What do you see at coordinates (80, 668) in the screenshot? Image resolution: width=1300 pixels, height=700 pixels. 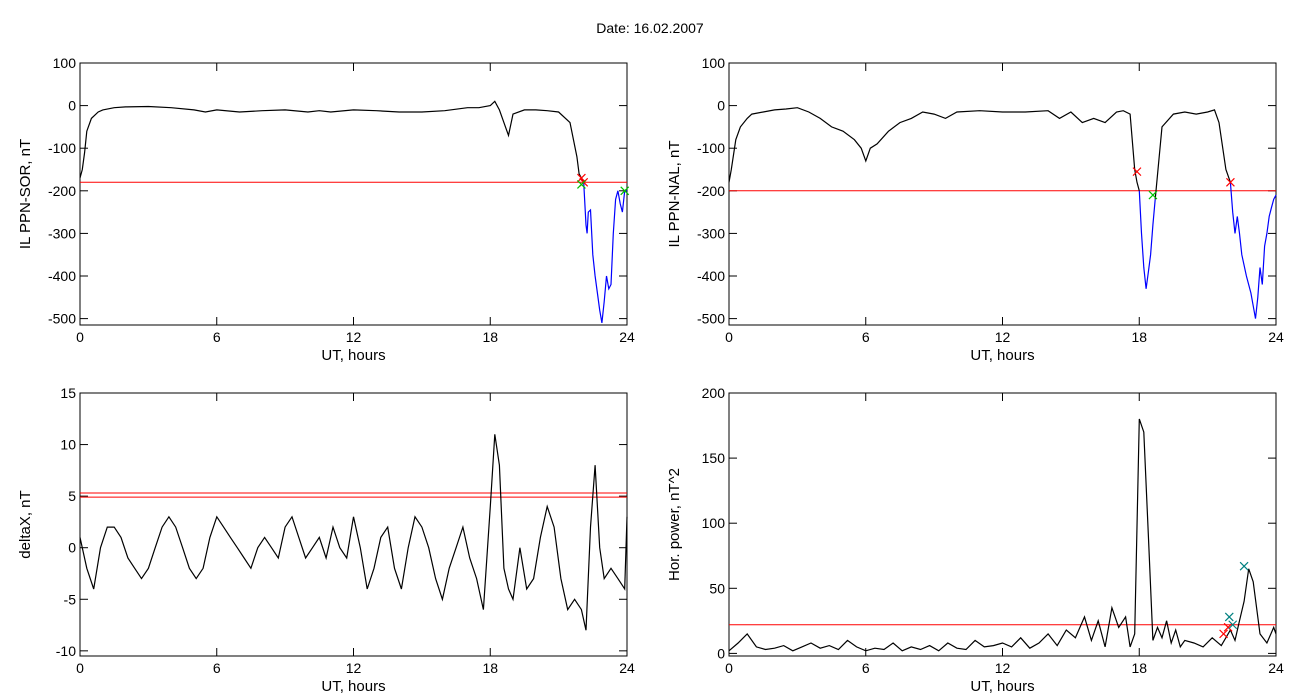 I see `panel-3-xtick-label: 0` at bounding box center [80, 668].